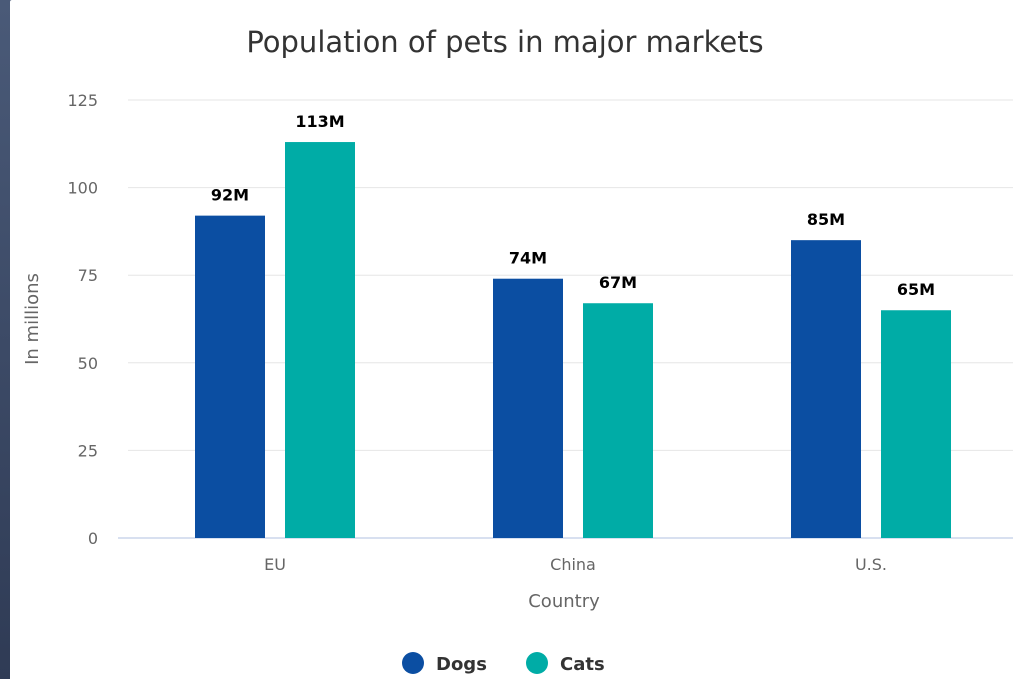 This screenshot has width=1013, height=679. I want to click on y-axis-title: In millions, so click(32, 319).